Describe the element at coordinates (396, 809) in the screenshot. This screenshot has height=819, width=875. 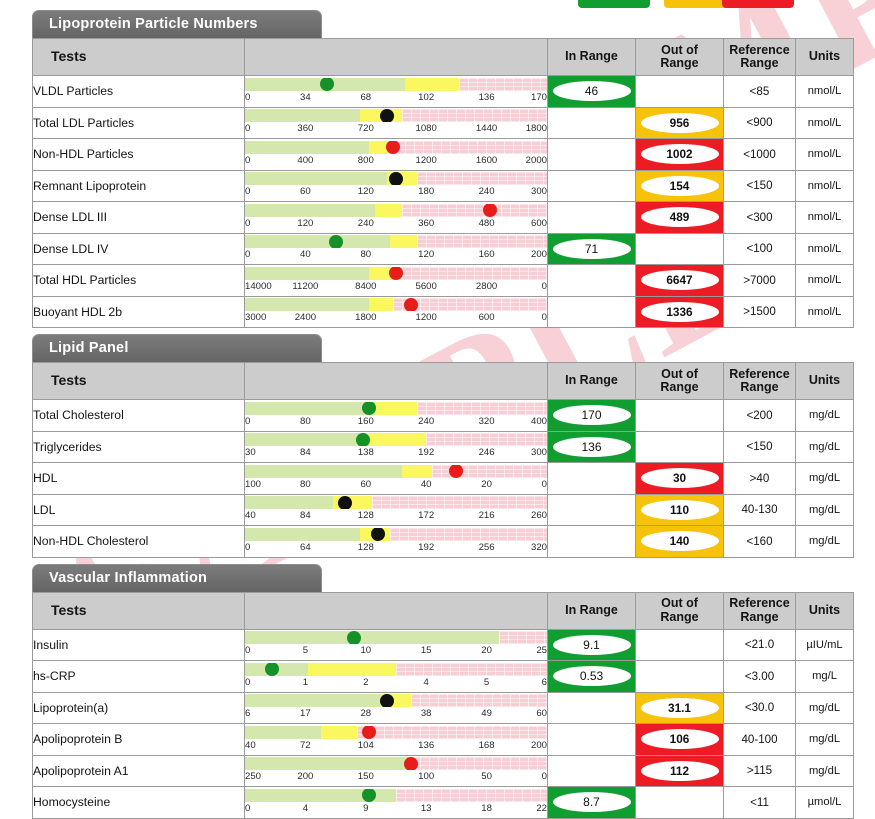
I see `gauge-scale: 0 4 9 13 18 22` at that location.